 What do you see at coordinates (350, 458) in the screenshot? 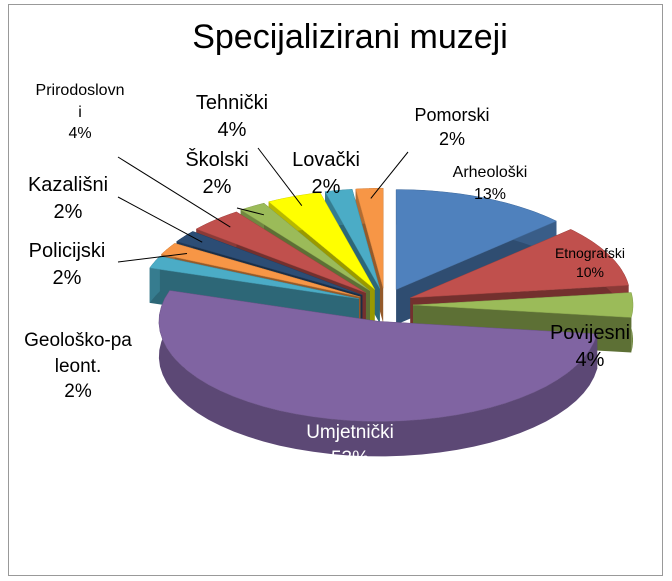
I see `value-label: 53%` at bounding box center [350, 458].